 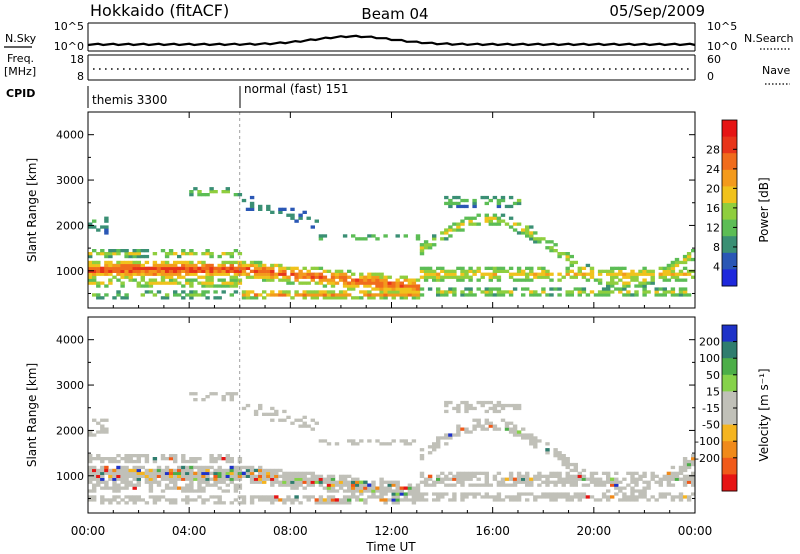 I want to click on colorbar-frame, so click(x=729, y=203).